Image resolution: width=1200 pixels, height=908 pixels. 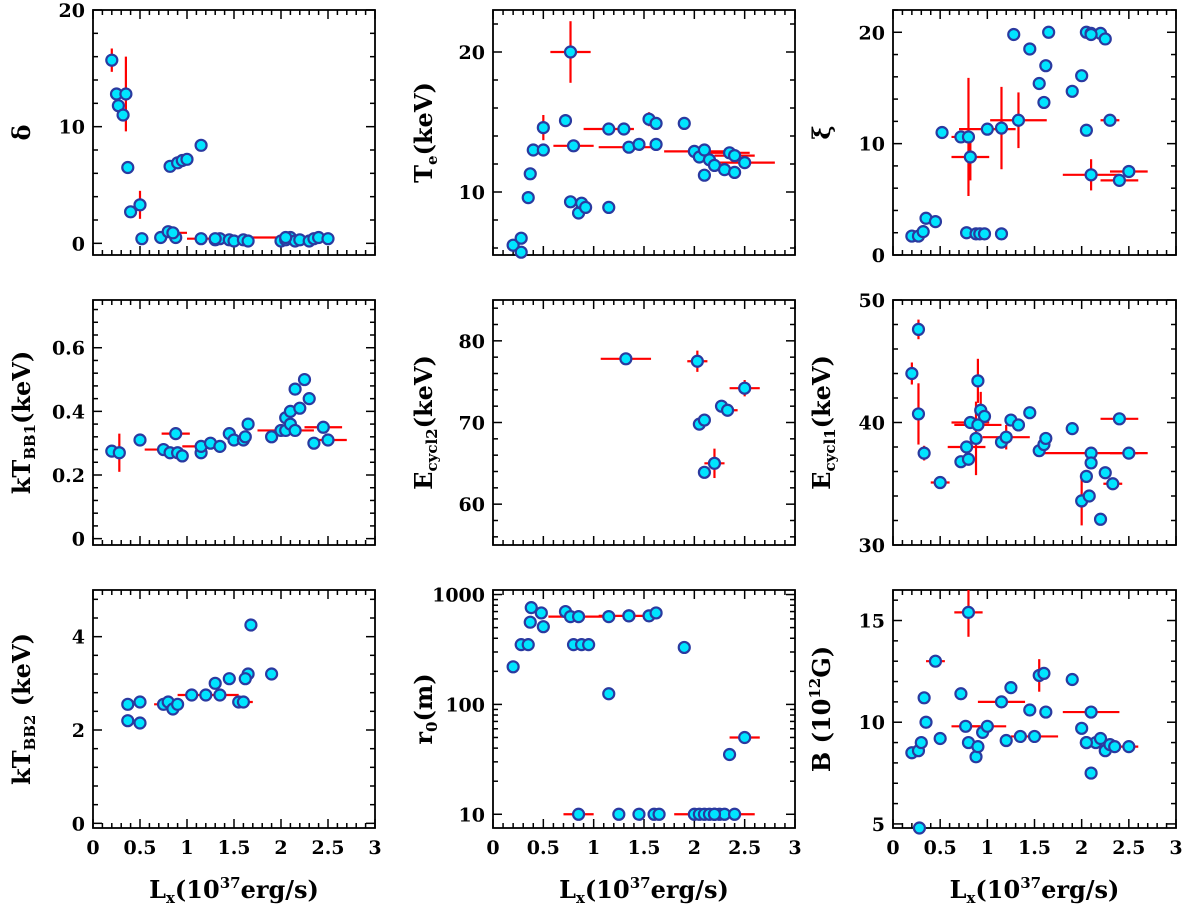 I want to click on x-tick-label: 2, so click(x=694, y=848).